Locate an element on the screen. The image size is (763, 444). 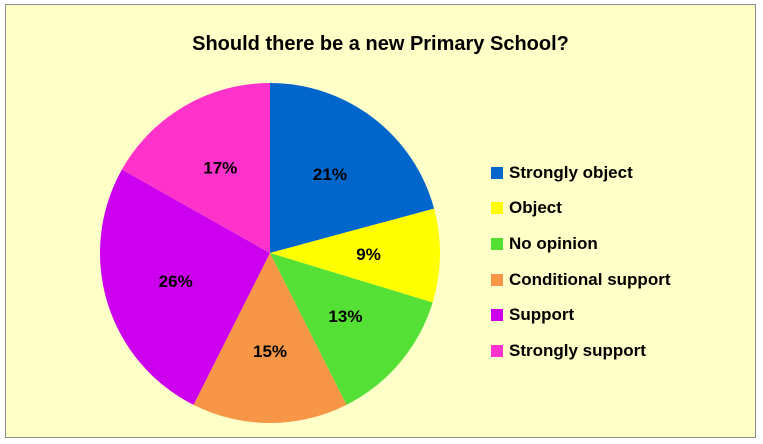
pie-slice-strongly-object is located at coordinates (352, 168).